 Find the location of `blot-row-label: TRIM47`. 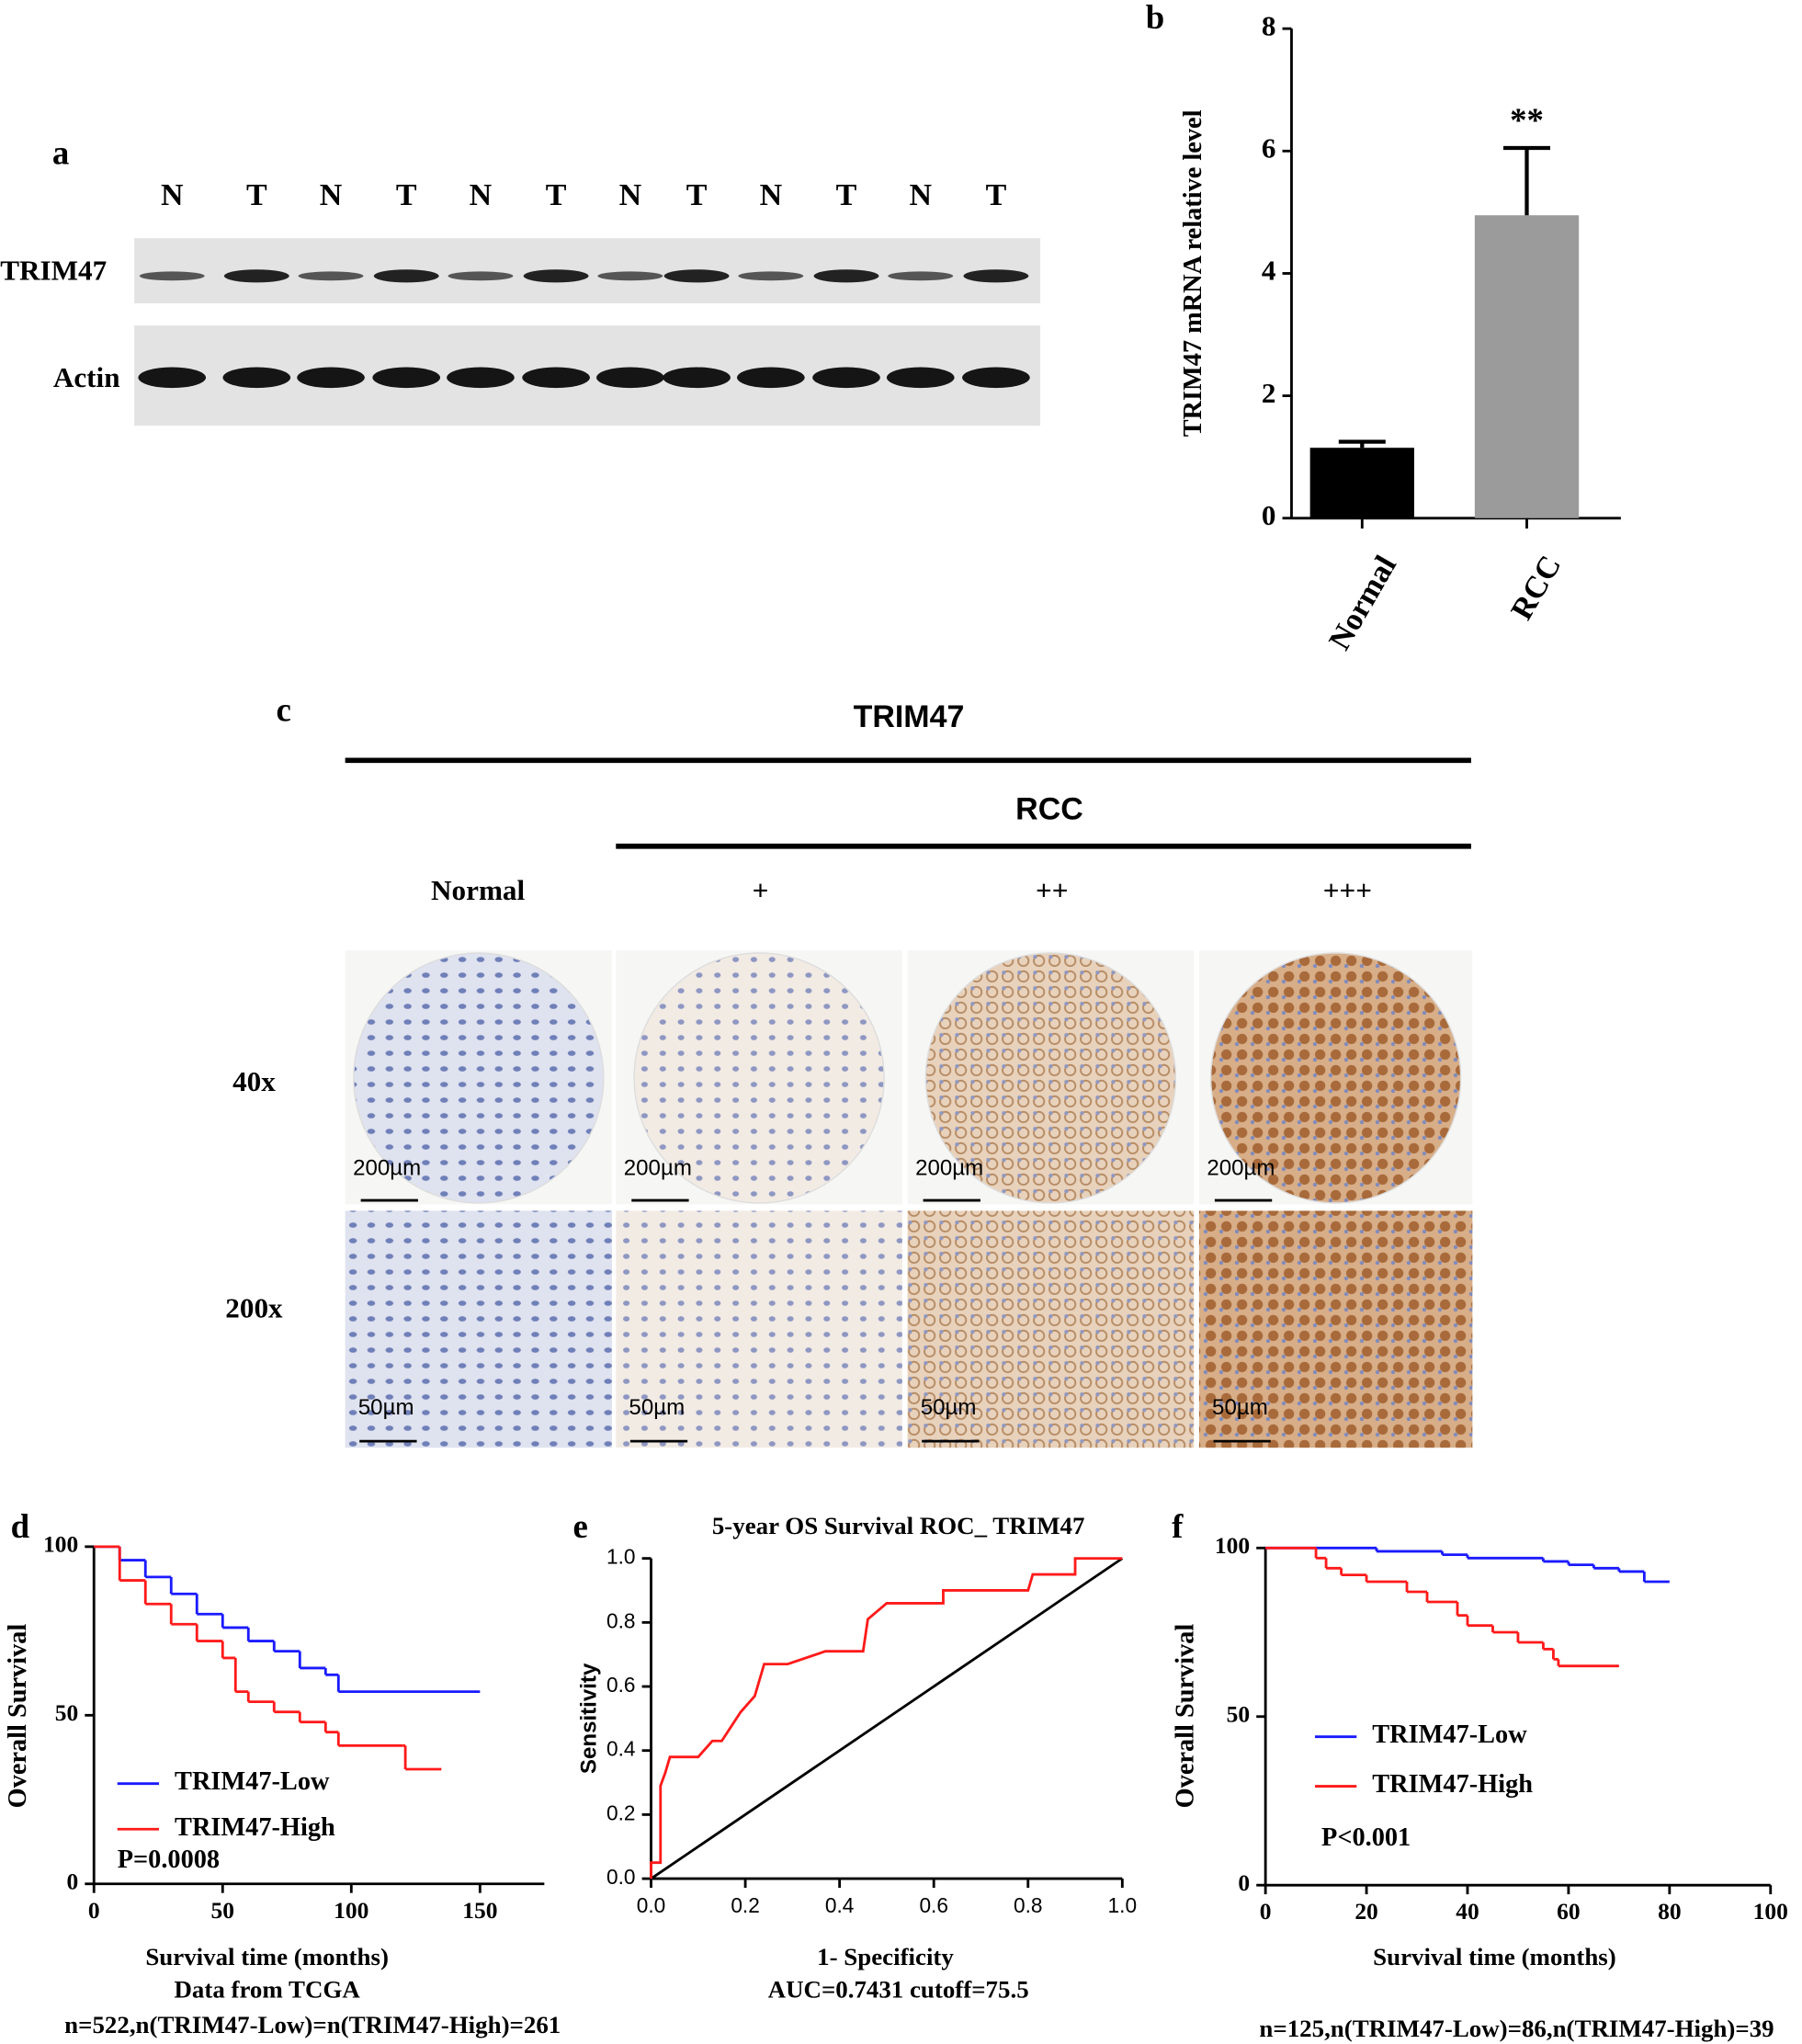

blot-row-label: TRIM47 is located at coordinates (53, 271).